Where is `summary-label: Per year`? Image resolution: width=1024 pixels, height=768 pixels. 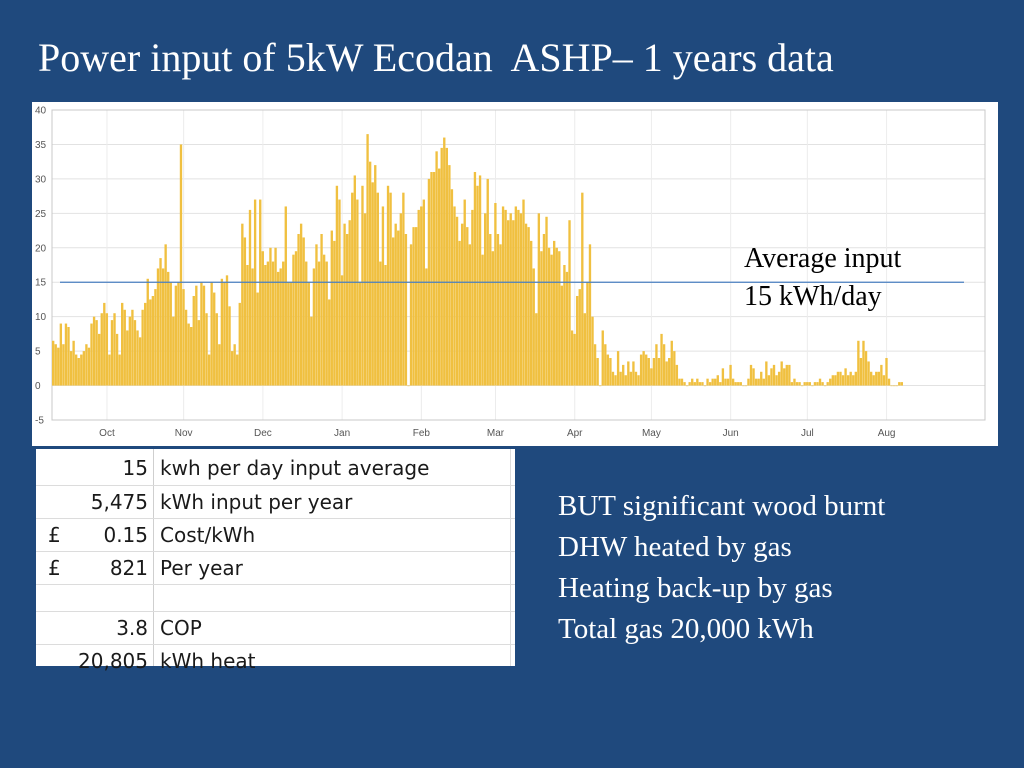
summary-label: Per year is located at coordinates (201, 568).